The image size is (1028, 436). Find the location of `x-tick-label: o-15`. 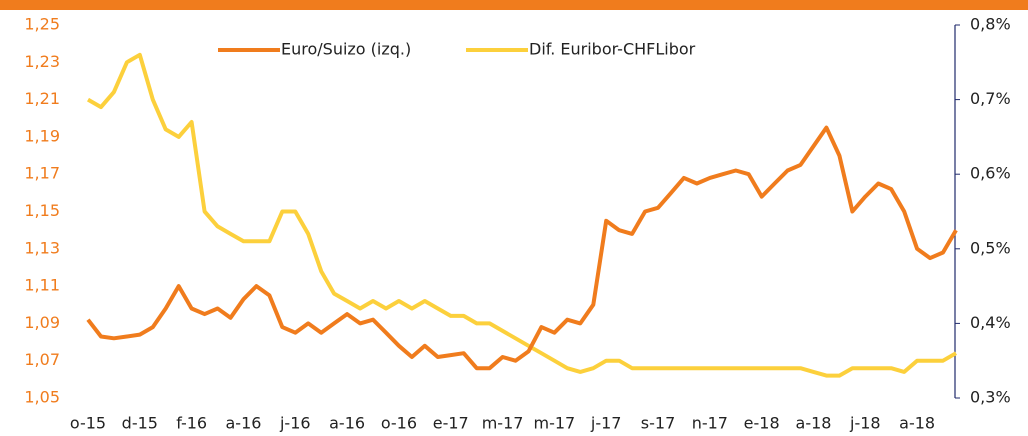

x-tick-label: o-15 is located at coordinates (88, 423).